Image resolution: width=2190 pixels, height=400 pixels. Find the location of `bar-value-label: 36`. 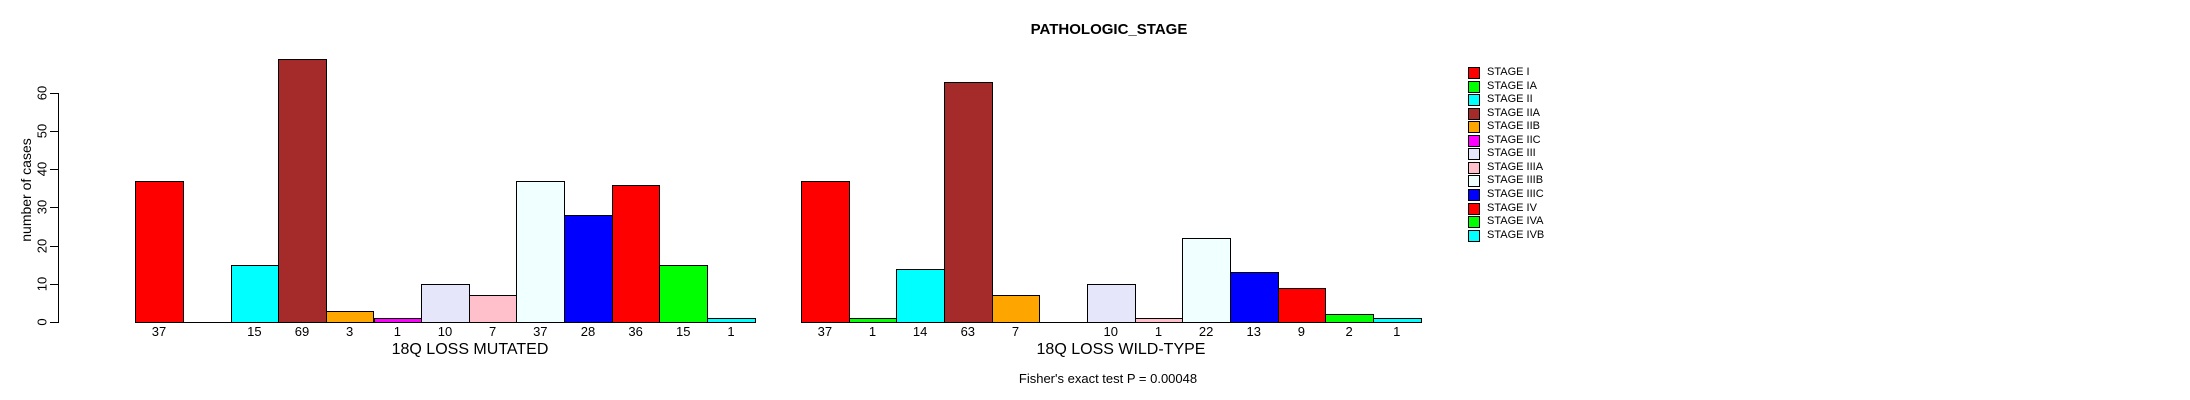

bar-value-label: 36 is located at coordinates (635, 331).